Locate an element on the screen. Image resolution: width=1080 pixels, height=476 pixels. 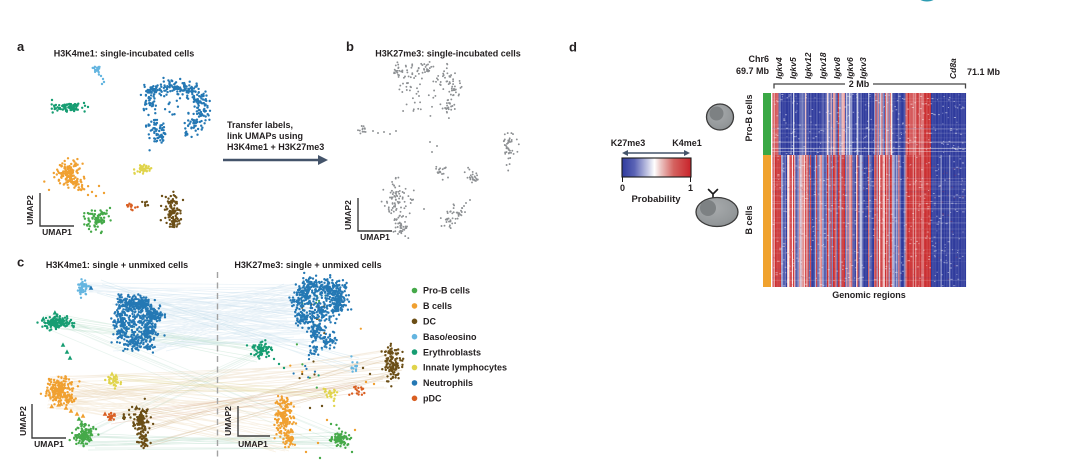
svg-text: Cd8a is located at coordinates (953, 68).